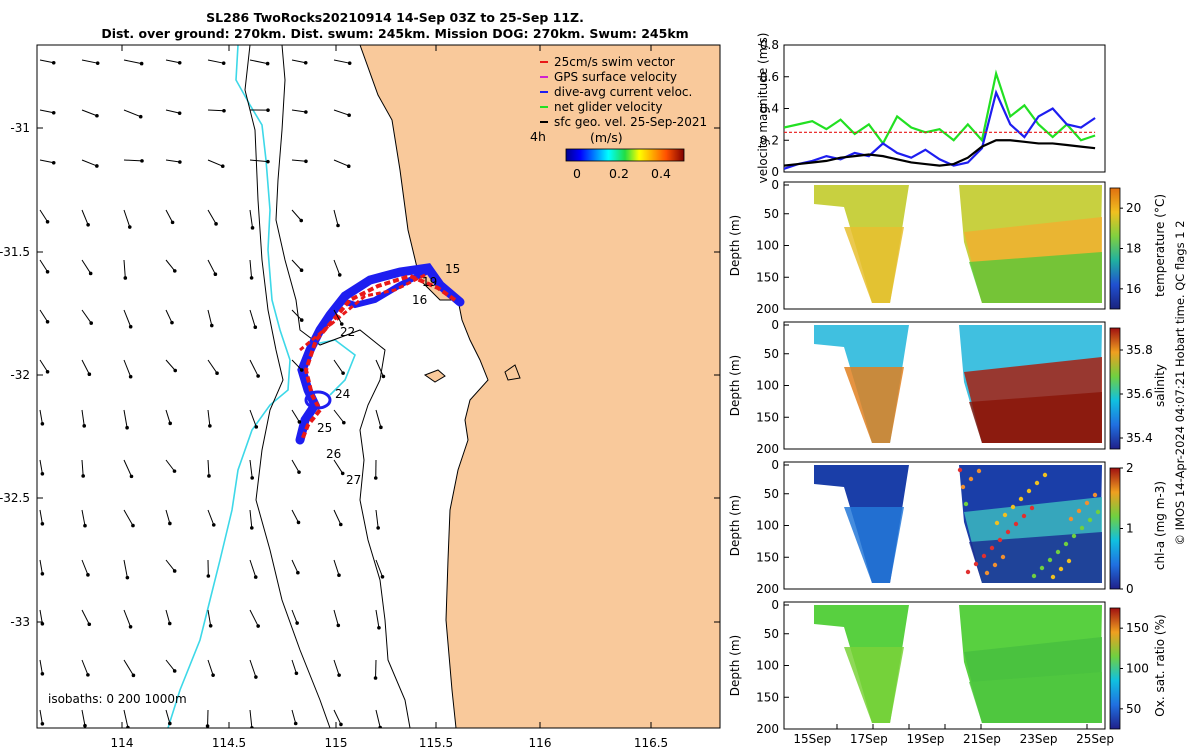 This screenshot has width=1200, height=750. Describe the element at coordinates (1115, 248) in the screenshot. I see `section-colorbar` at that location.